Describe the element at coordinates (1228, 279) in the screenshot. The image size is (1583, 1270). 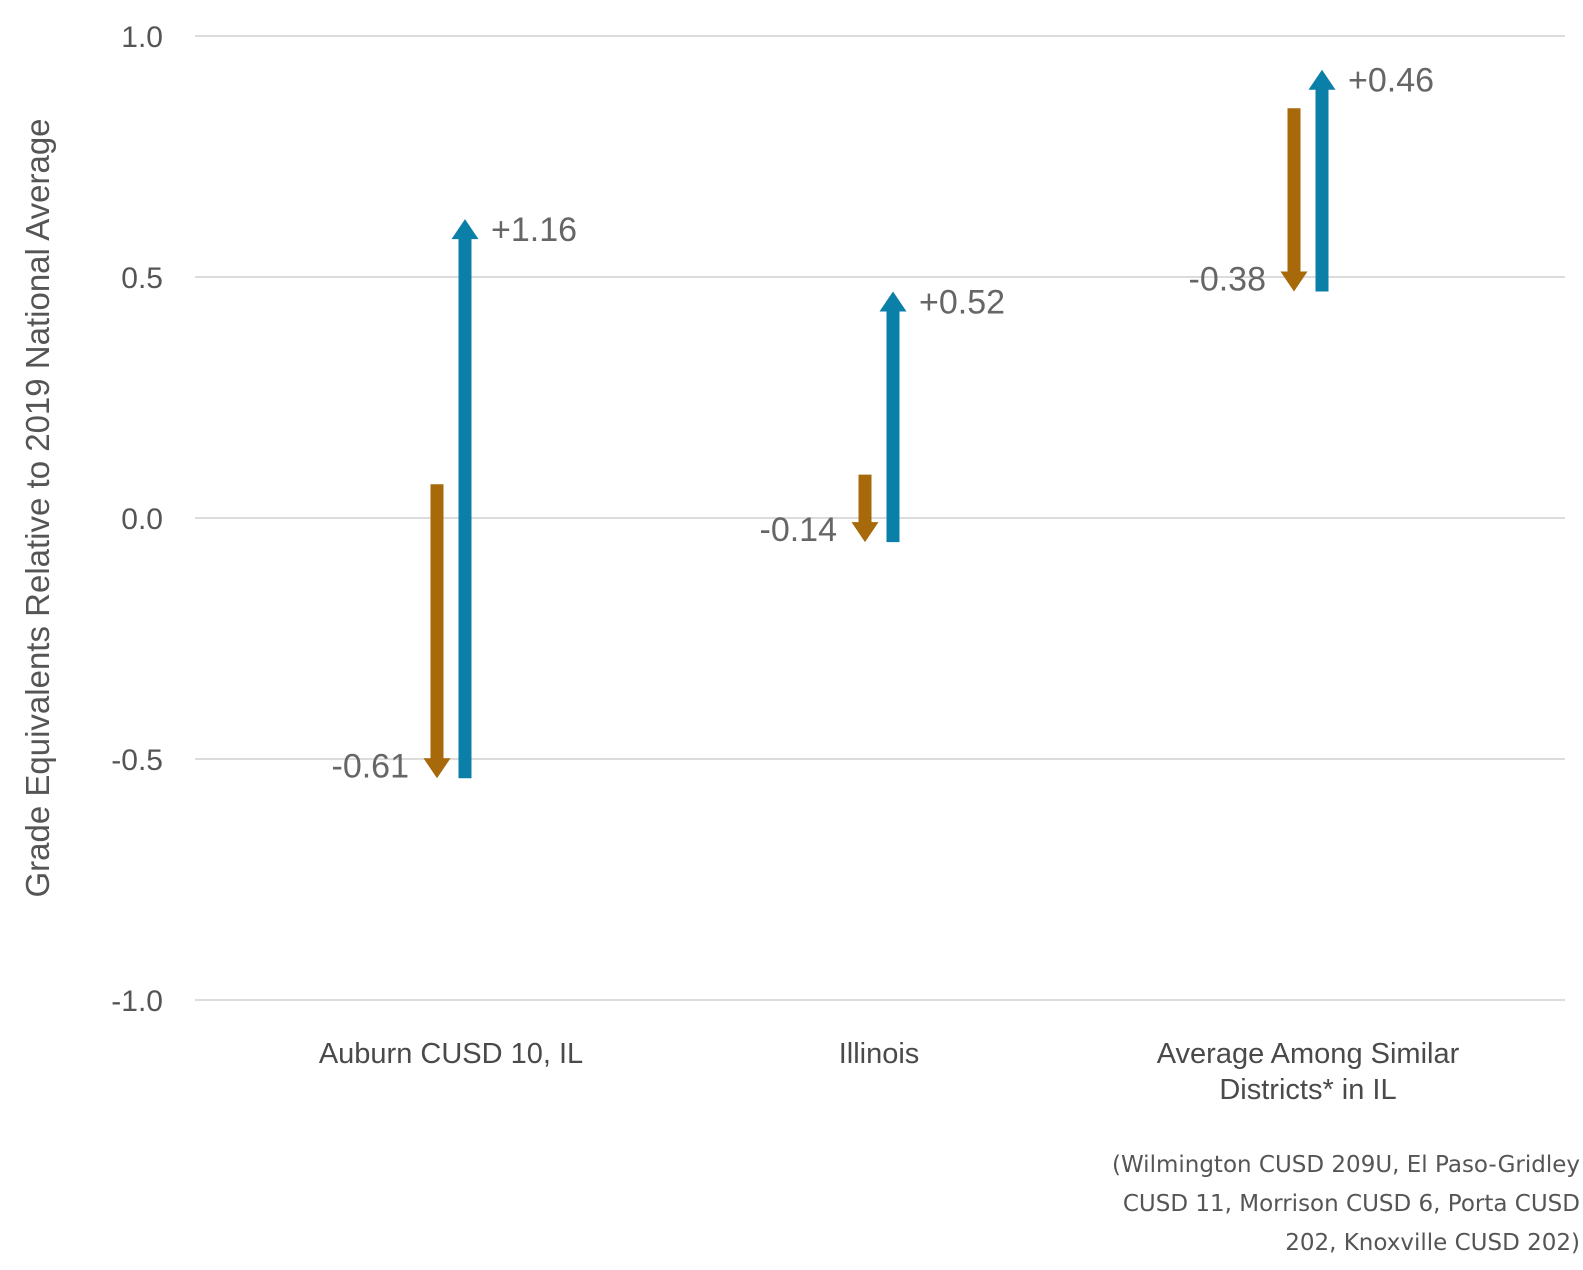
I see `value-label: -0.38` at that location.